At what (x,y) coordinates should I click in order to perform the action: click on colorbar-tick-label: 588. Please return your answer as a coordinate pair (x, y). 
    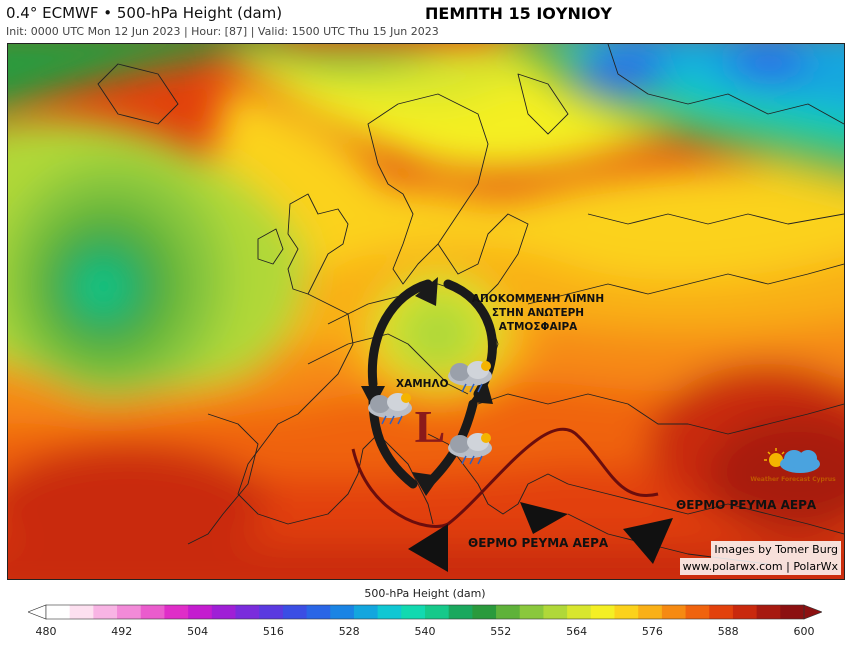
    Looking at the image, I should click on (728, 631).